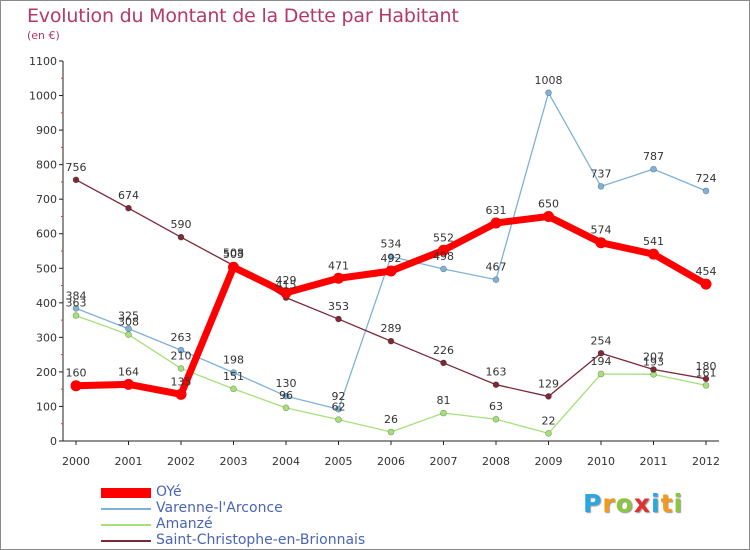  Describe the element at coordinates (548, 203) in the screenshot. I see `data-label: 650` at that location.